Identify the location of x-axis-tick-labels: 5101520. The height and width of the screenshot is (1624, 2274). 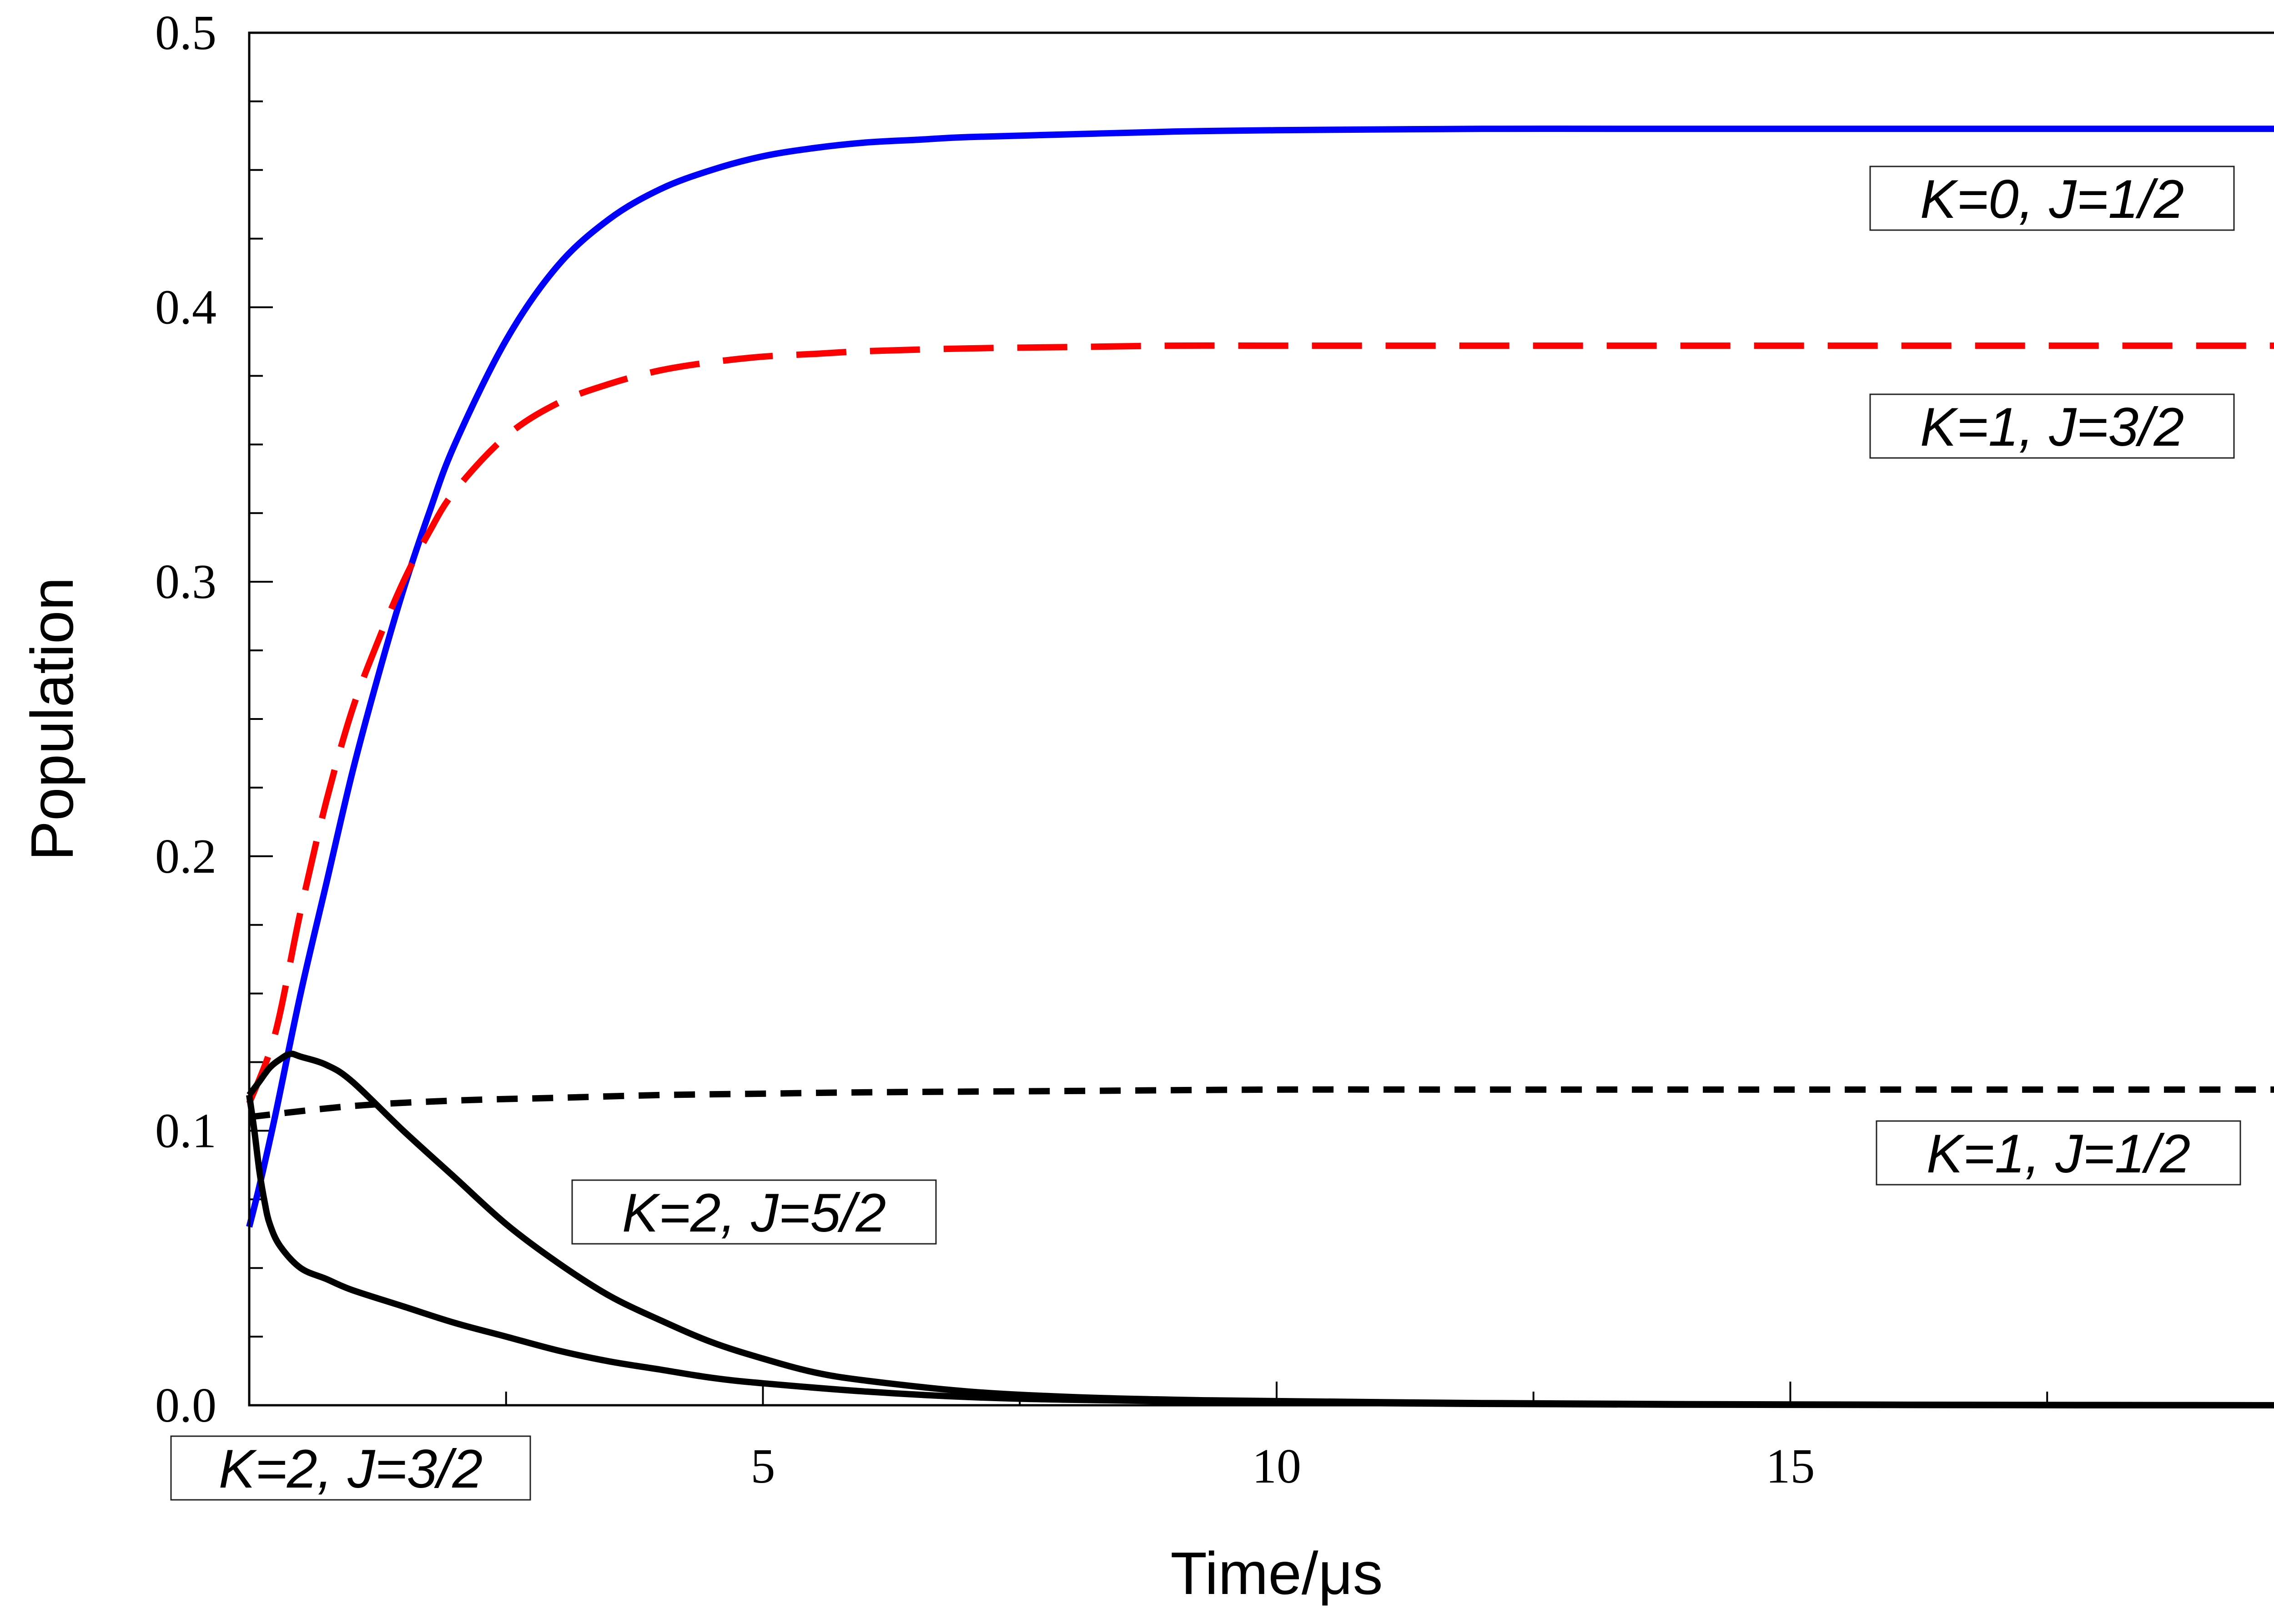
(1283, 1466).